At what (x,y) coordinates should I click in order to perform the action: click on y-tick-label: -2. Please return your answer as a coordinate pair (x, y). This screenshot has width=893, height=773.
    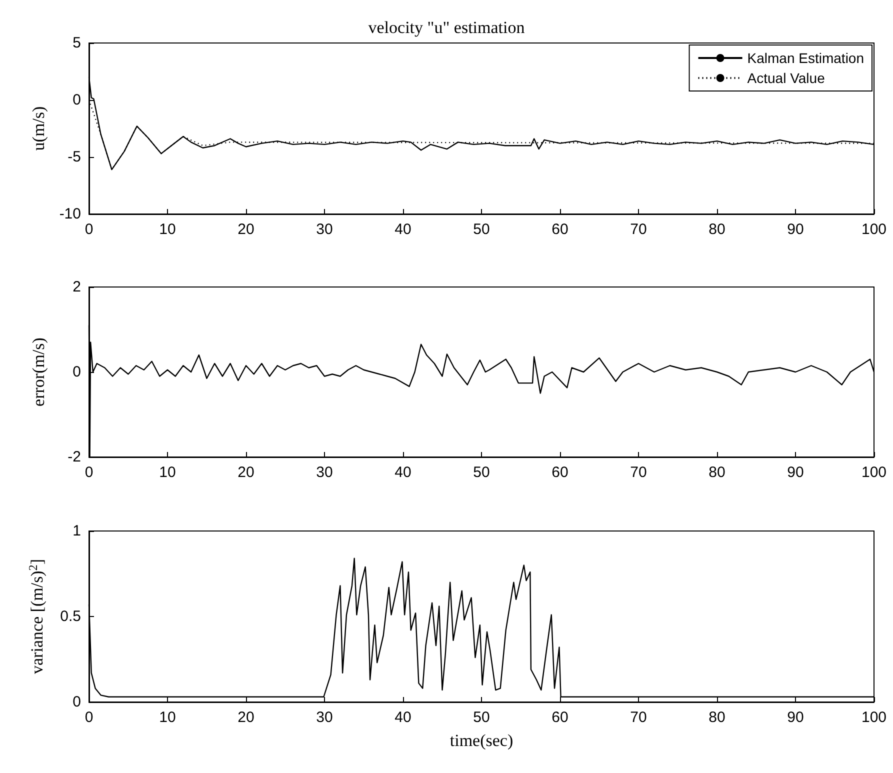
    Looking at the image, I should click on (74, 457).